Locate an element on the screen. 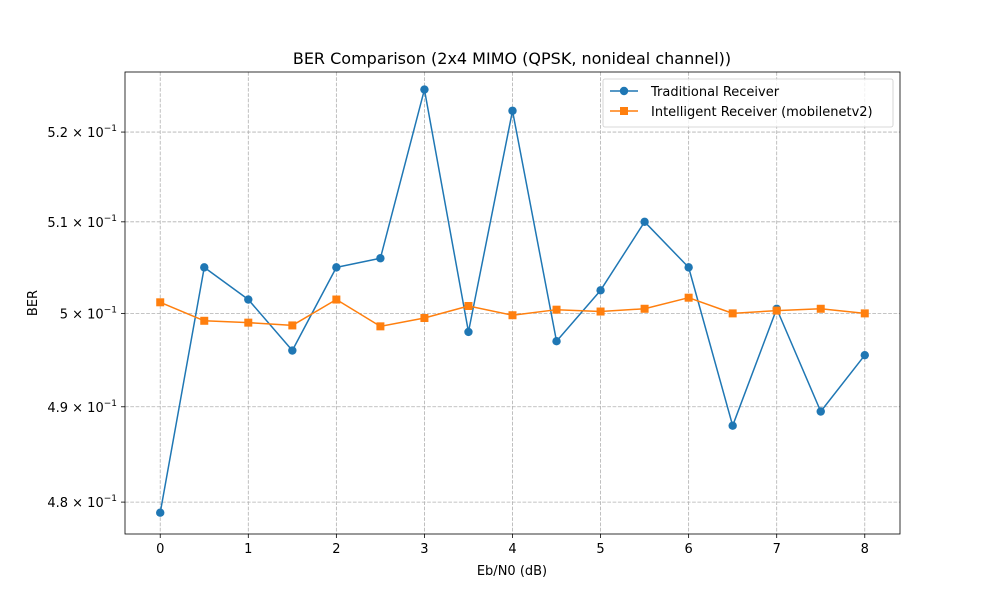 The width and height of the screenshot is (1000, 600). legend-entry: Traditional Receiver is located at coordinates (695, 92).